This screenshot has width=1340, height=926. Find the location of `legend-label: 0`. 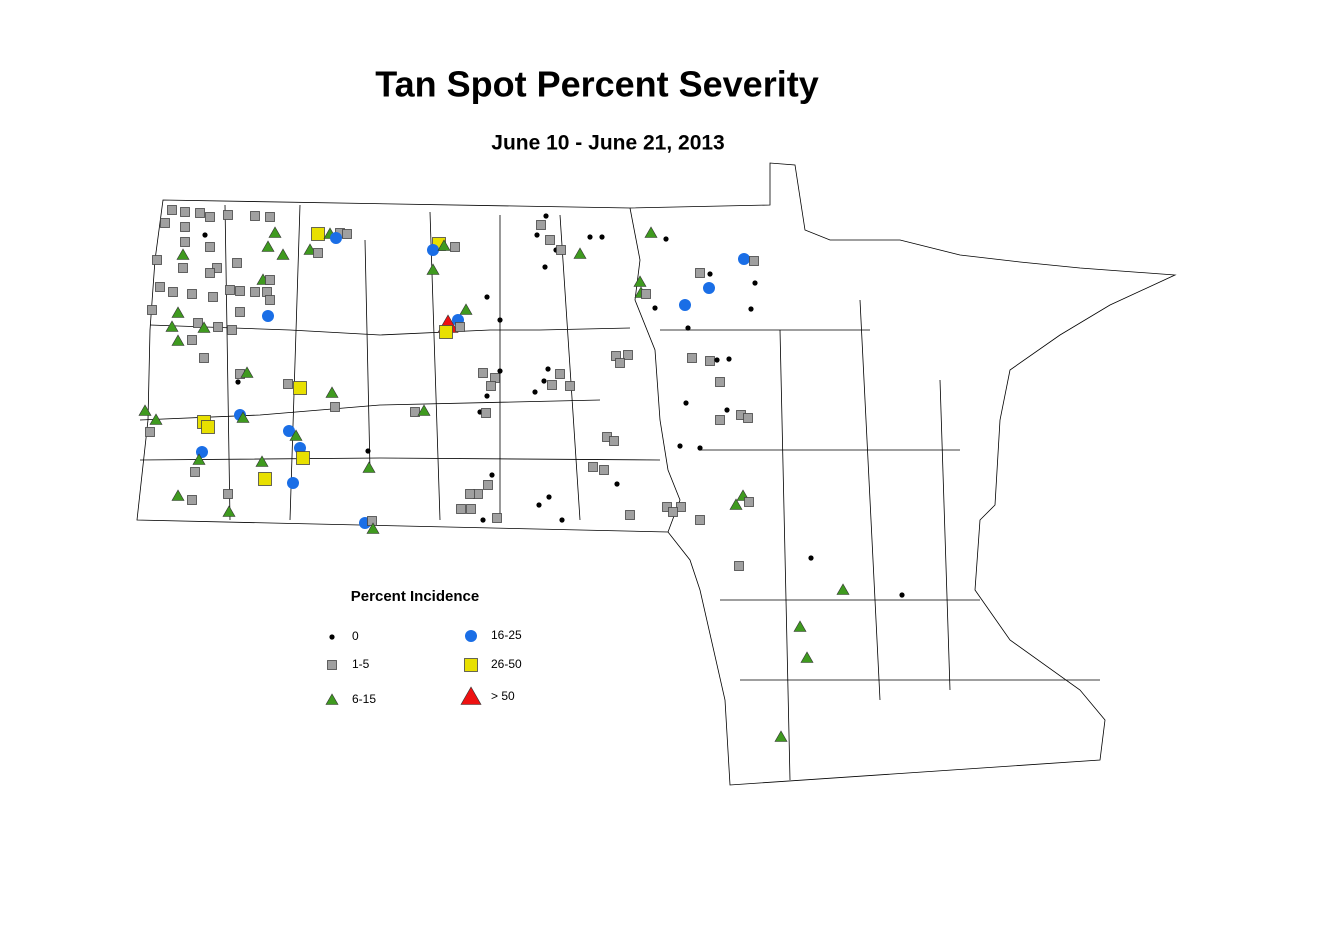

legend-label: 0 is located at coordinates (355, 636).